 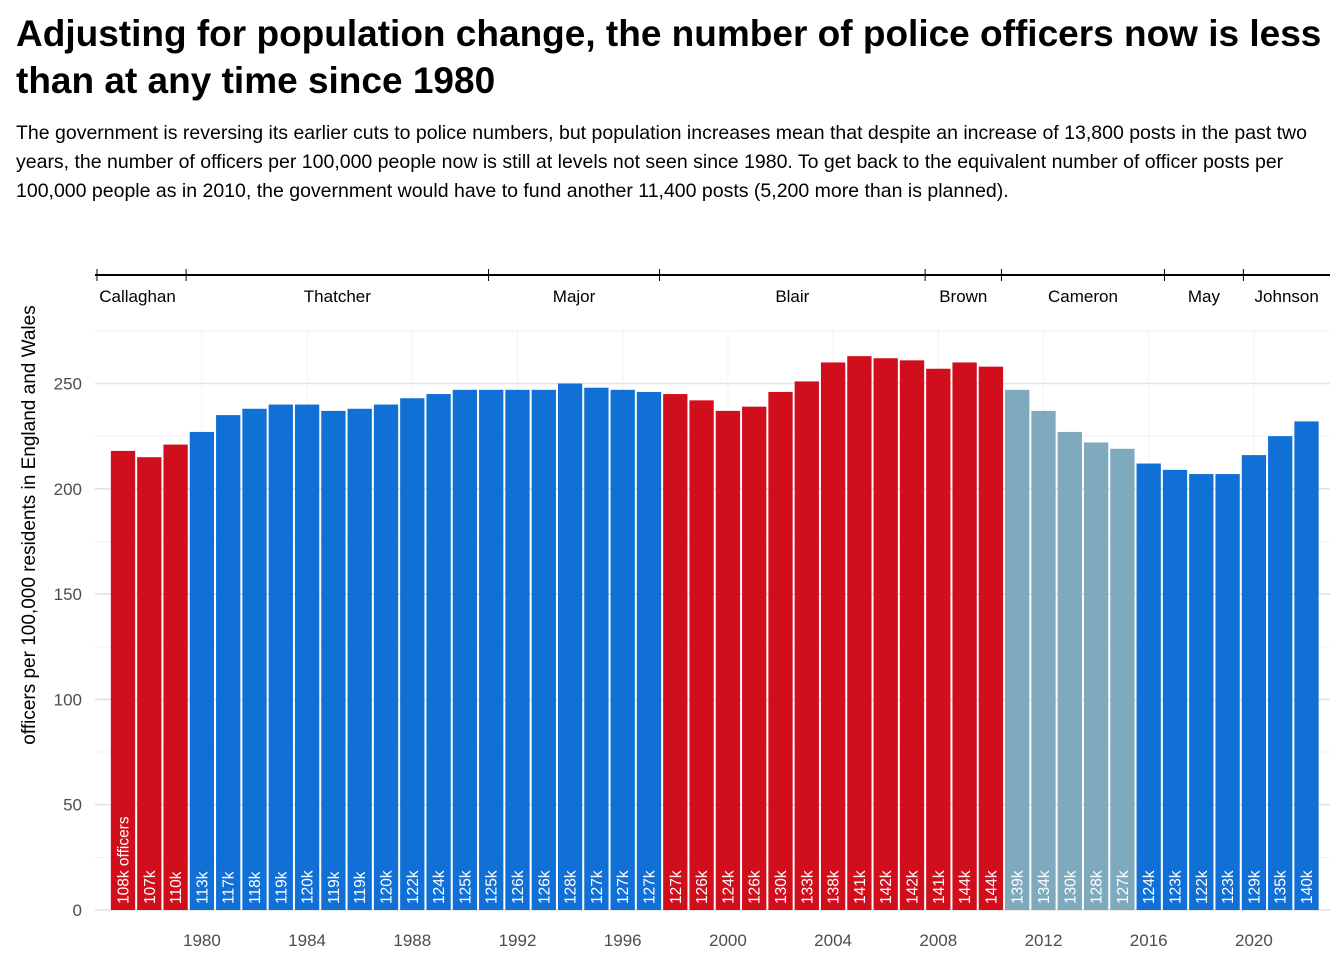 What do you see at coordinates (202, 887) in the screenshot?
I see `bar-value-label: 113k` at bounding box center [202, 887].